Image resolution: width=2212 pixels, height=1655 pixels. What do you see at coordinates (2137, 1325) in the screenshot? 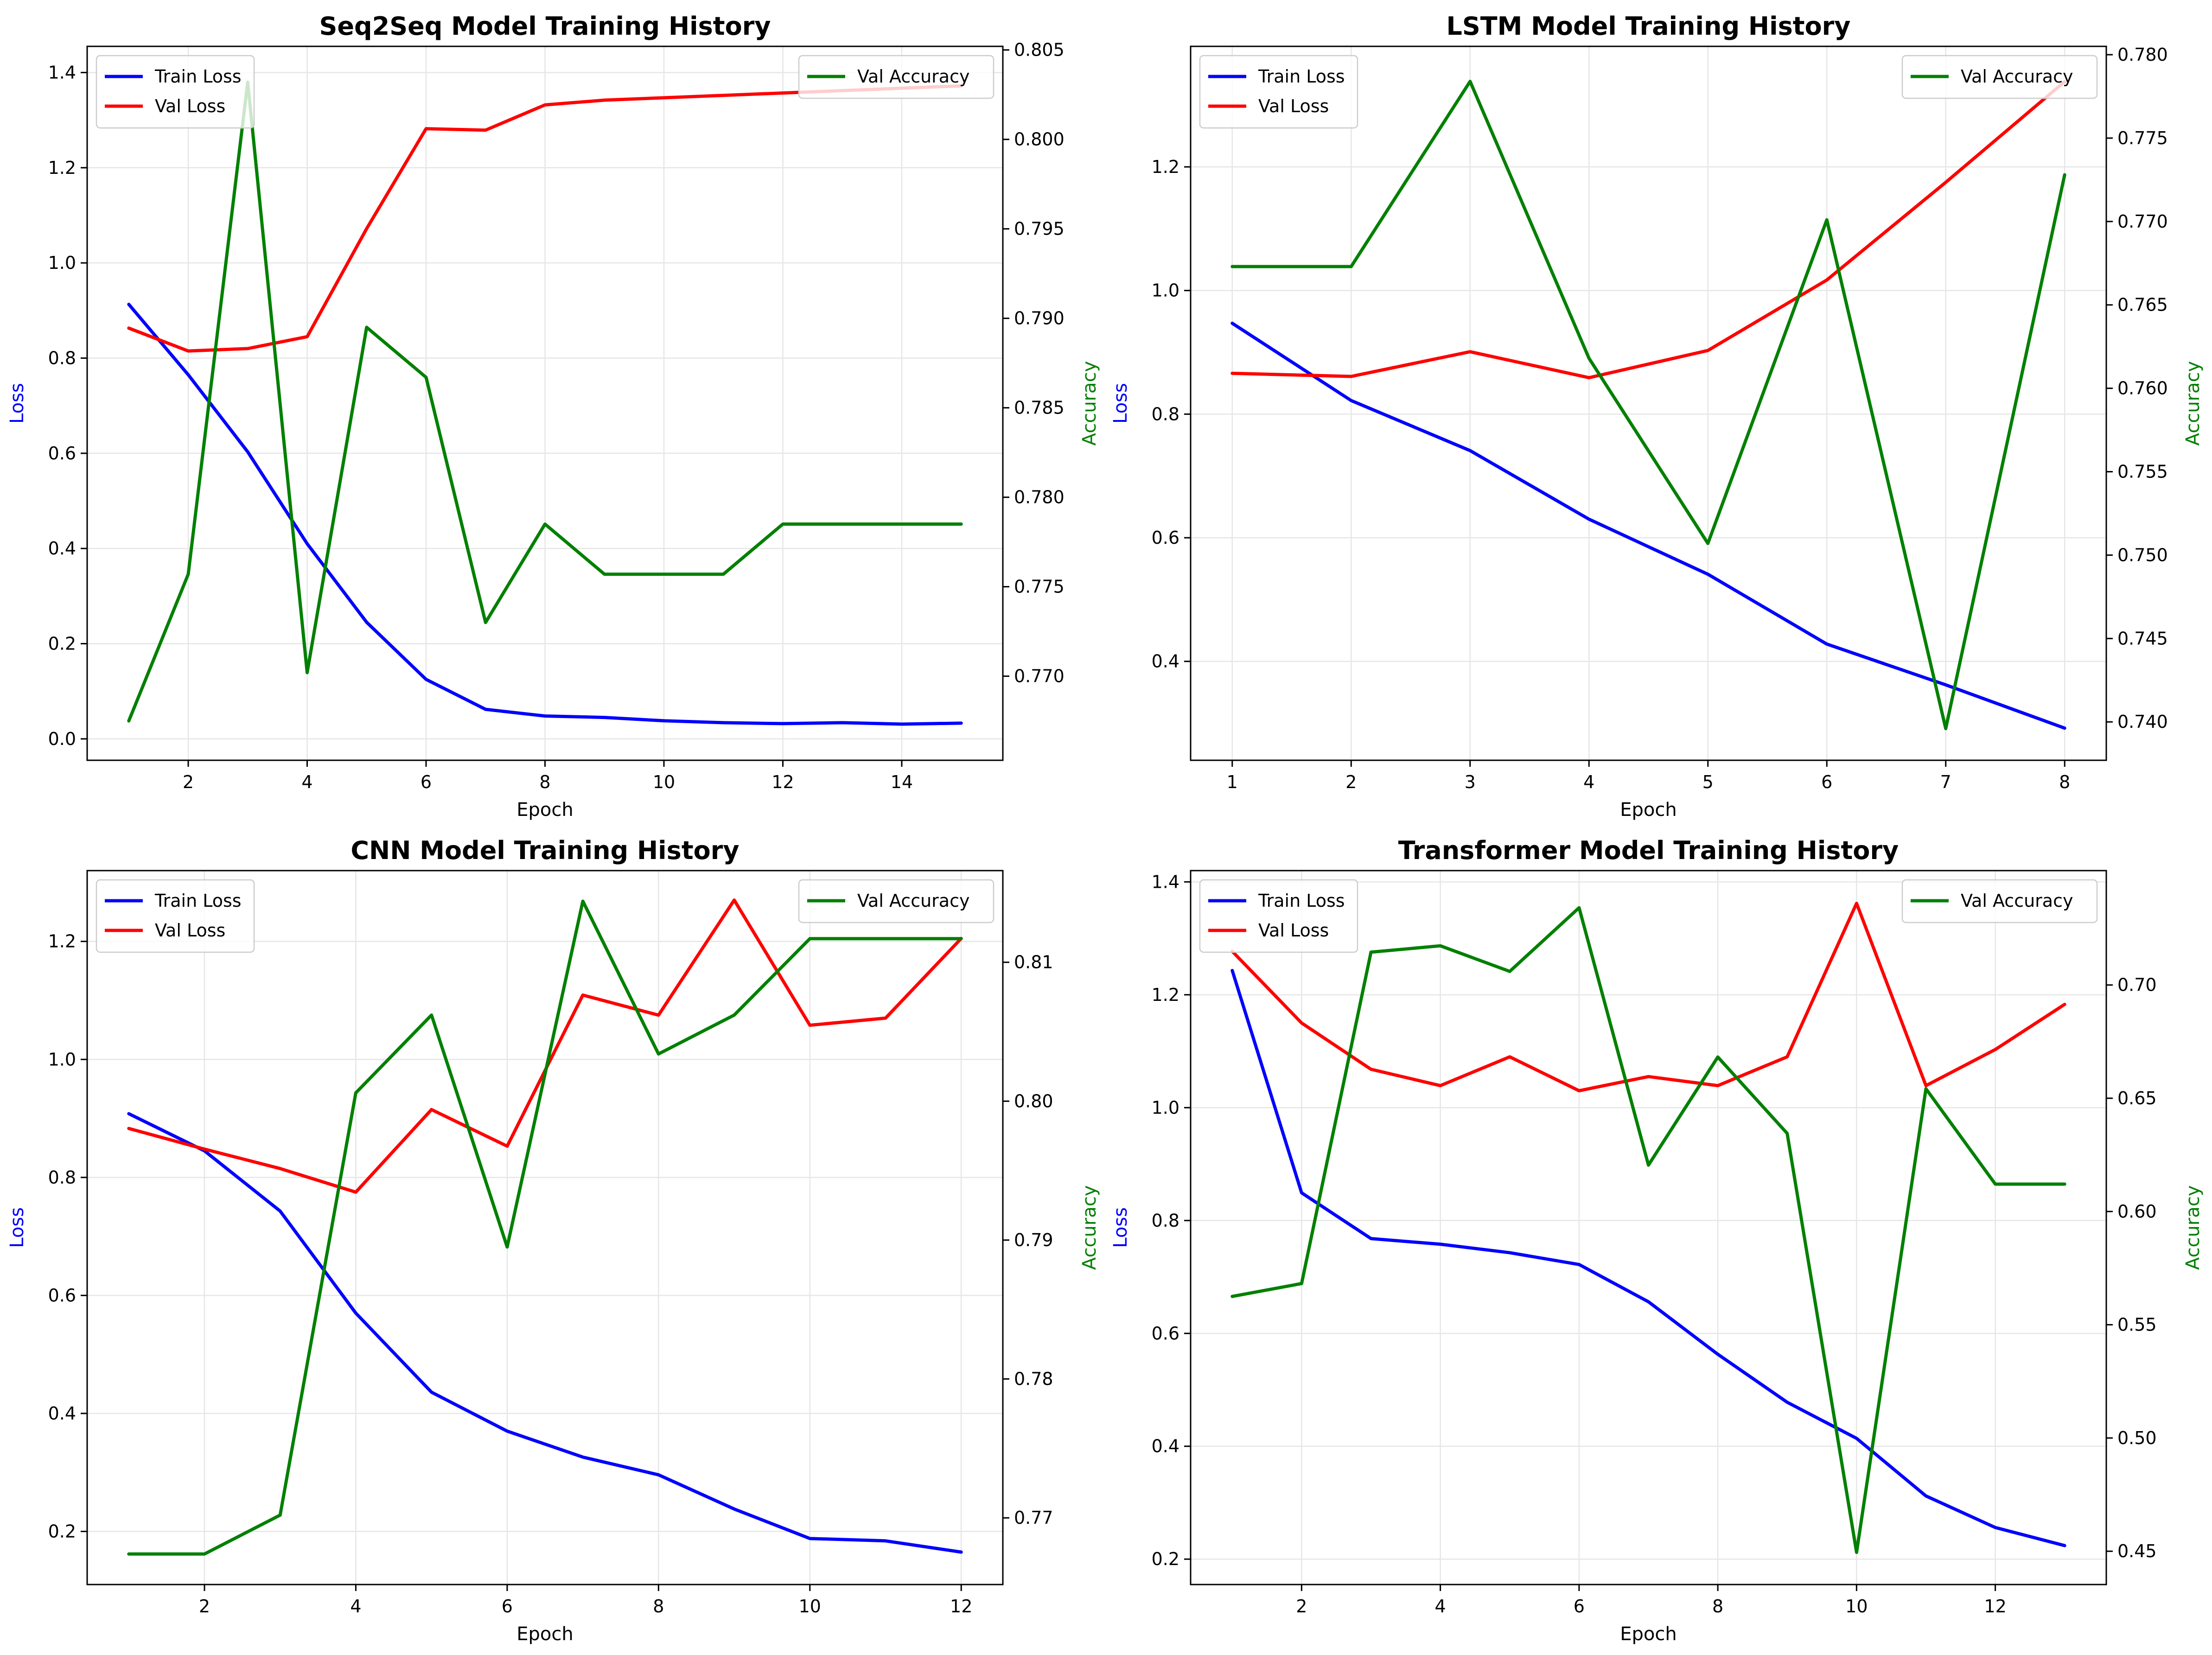
I see `y2-tick-label: 0.55` at bounding box center [2137, 1325].